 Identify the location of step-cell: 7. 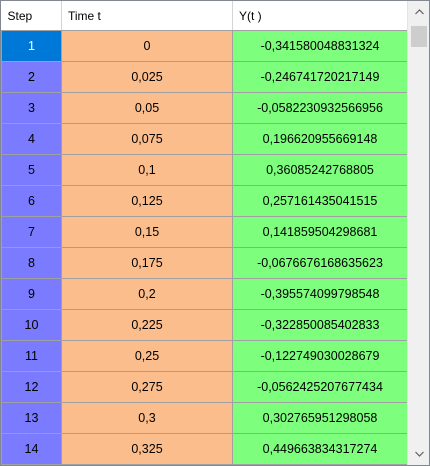
(31, 232).